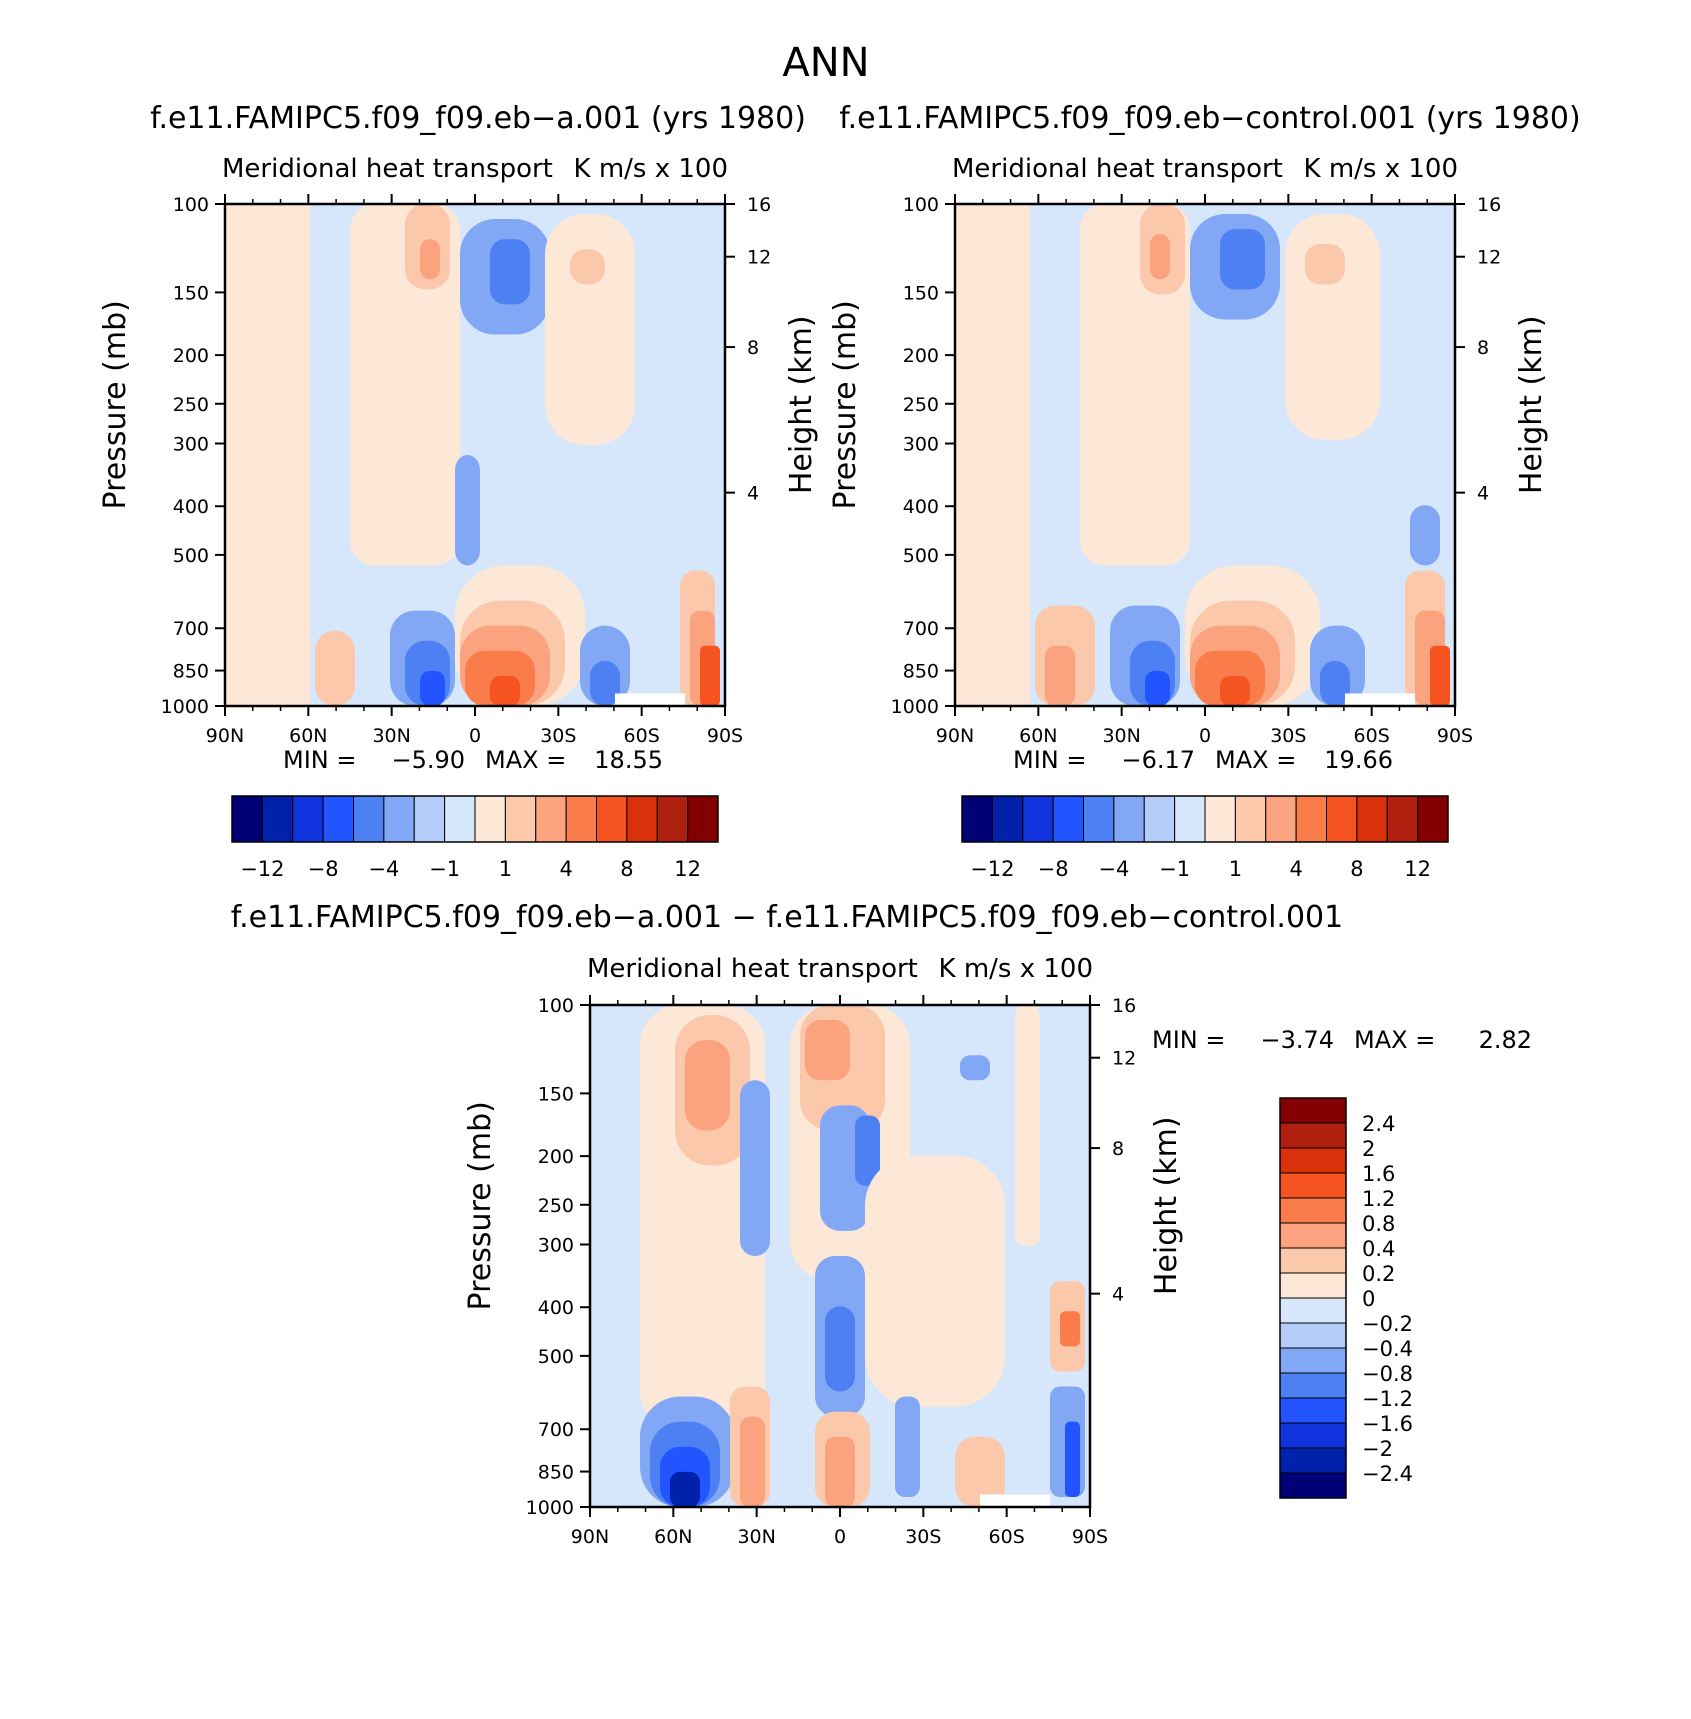  Describe the element at coordinates (1297, 1040) in the screenshot. I see `min-value: −3.74` at that location.